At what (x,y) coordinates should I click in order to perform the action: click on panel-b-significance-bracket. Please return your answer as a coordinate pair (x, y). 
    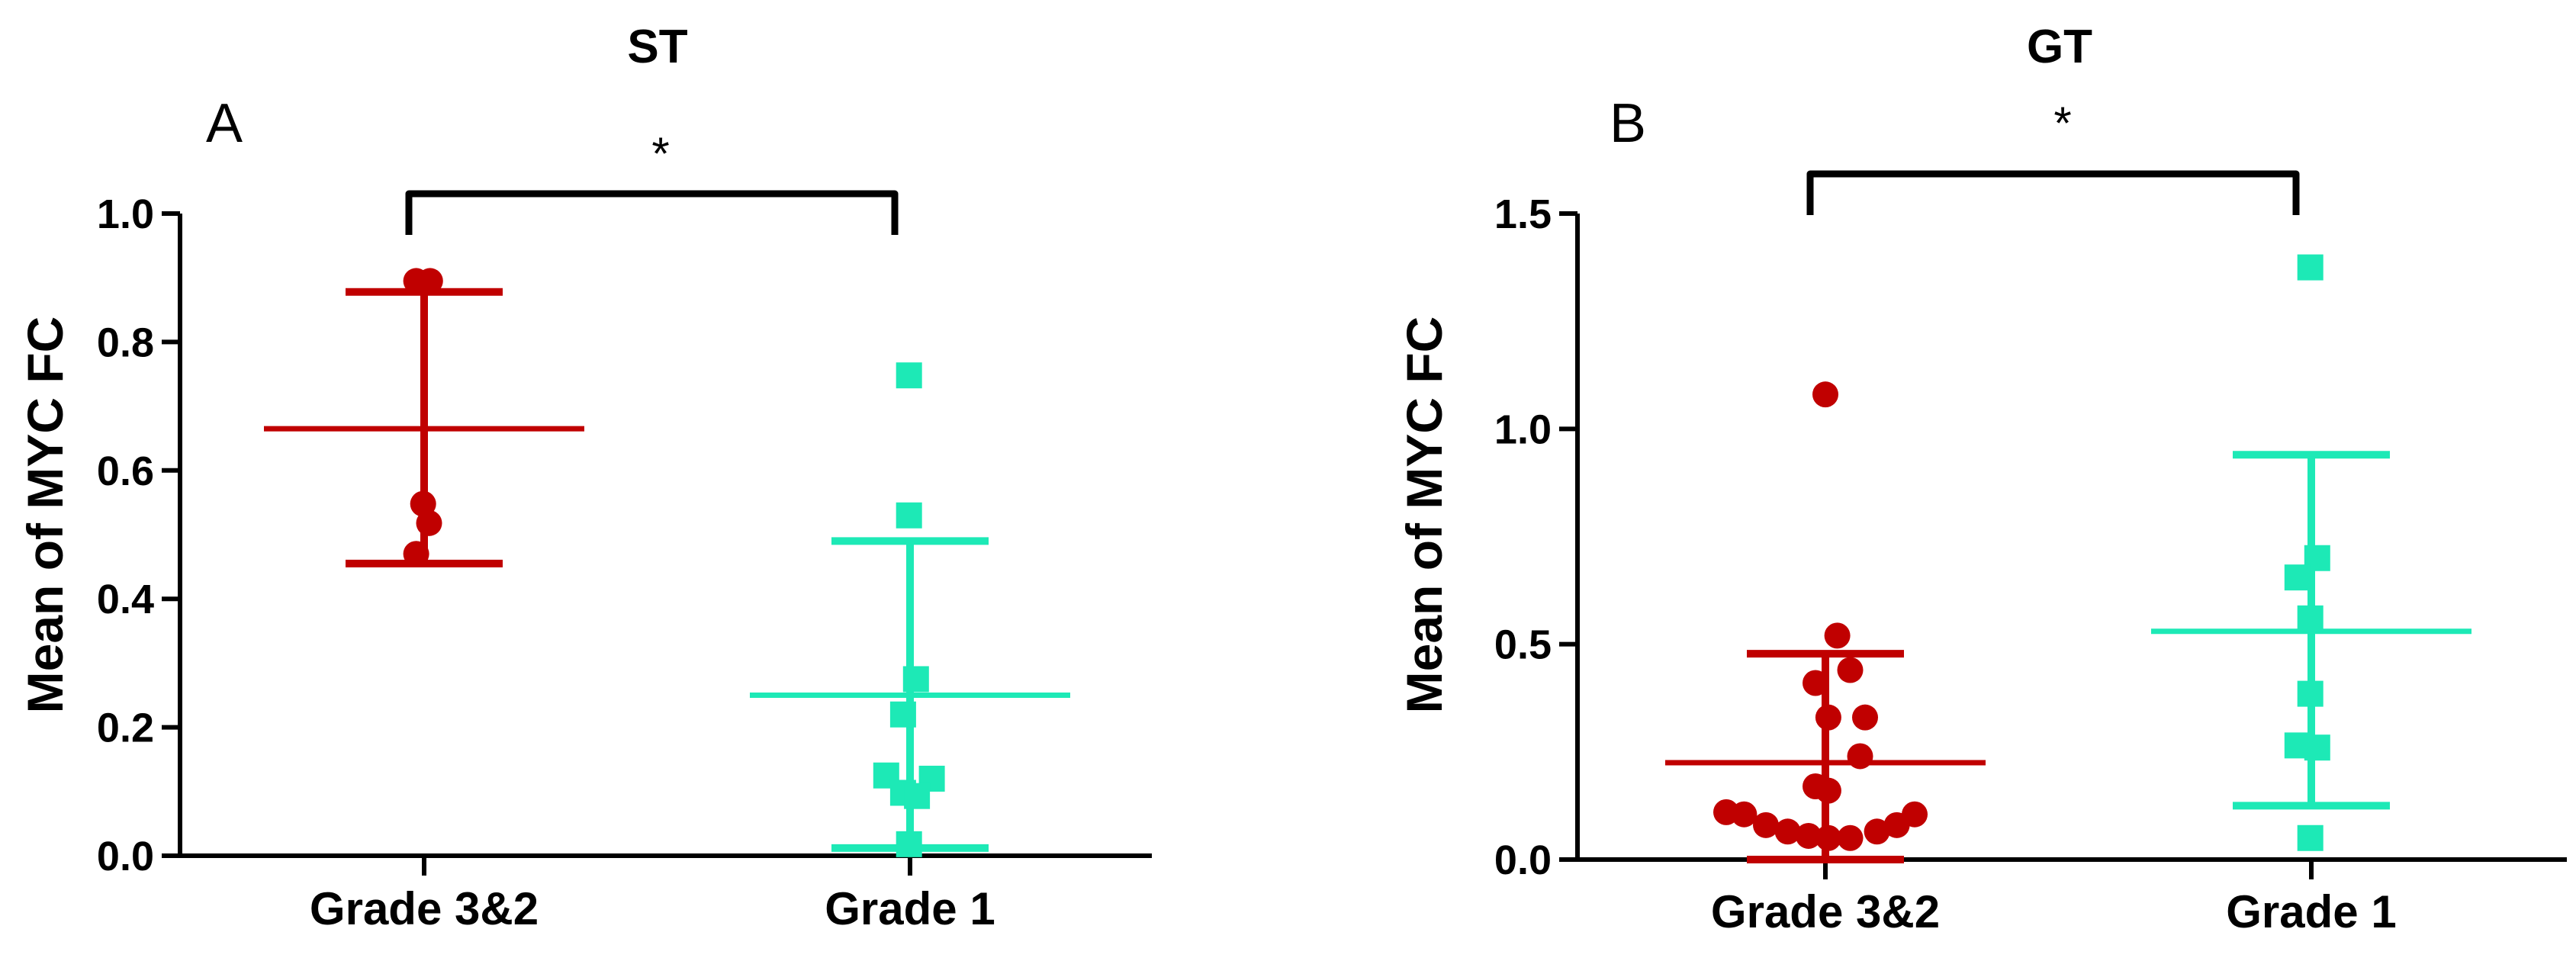
    Looking at the image, I should click on (2053, 192).